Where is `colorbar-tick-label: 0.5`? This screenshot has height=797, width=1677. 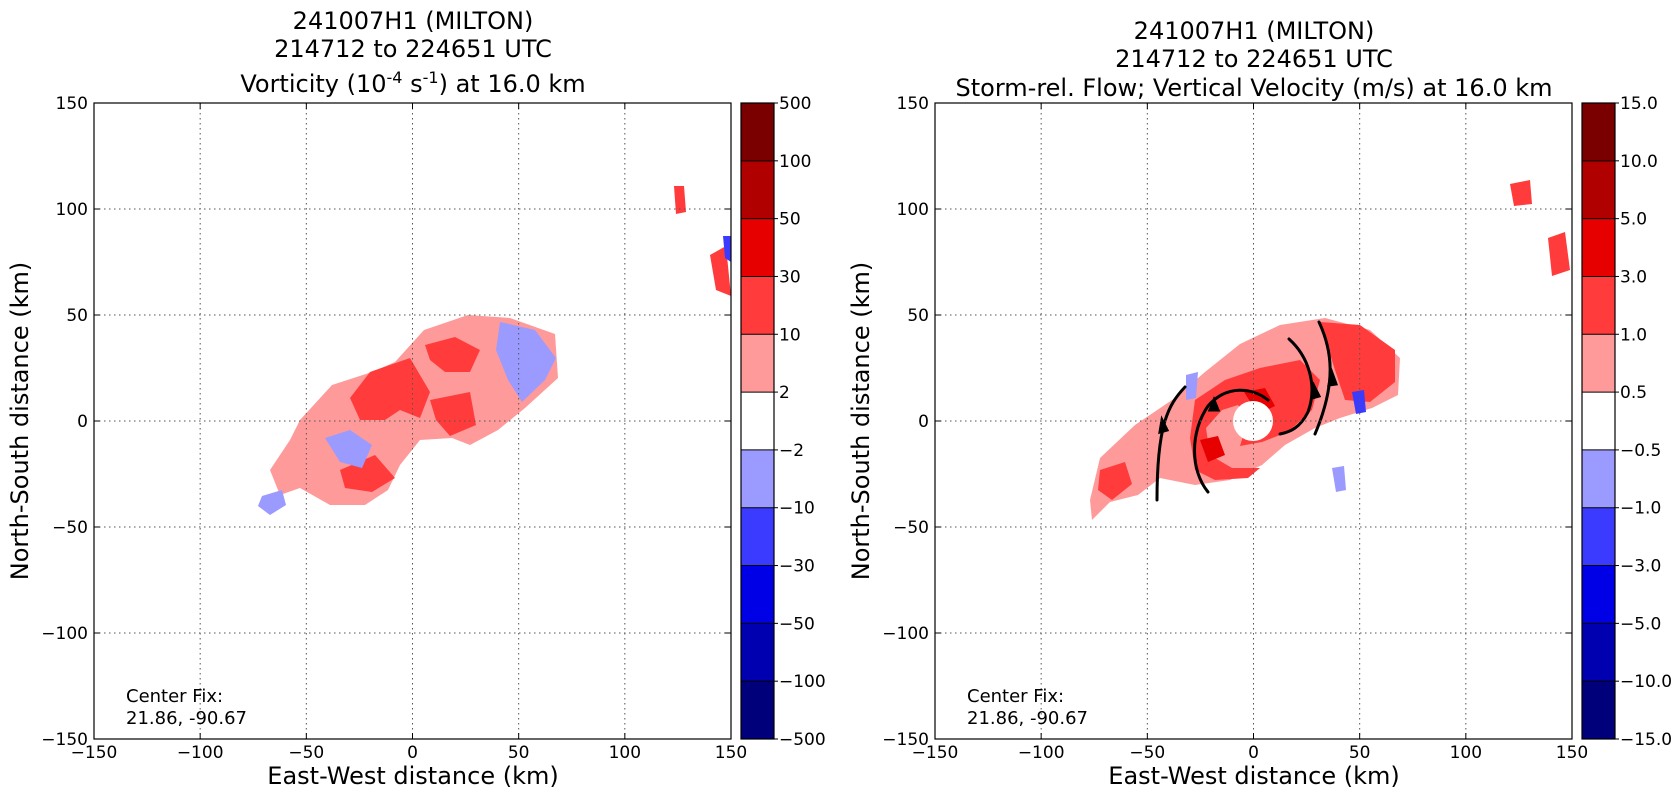
colorbar-tick-label: 0.5 is located at coordinates (1633, 393).